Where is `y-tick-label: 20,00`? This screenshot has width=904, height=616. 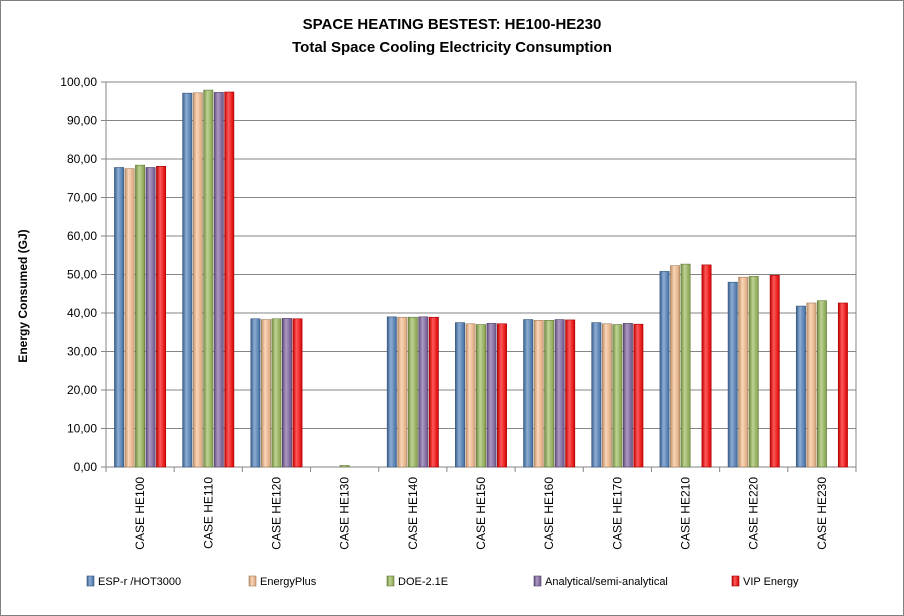 y-tick-label: 20,00 is located at coordinates (82, 390).